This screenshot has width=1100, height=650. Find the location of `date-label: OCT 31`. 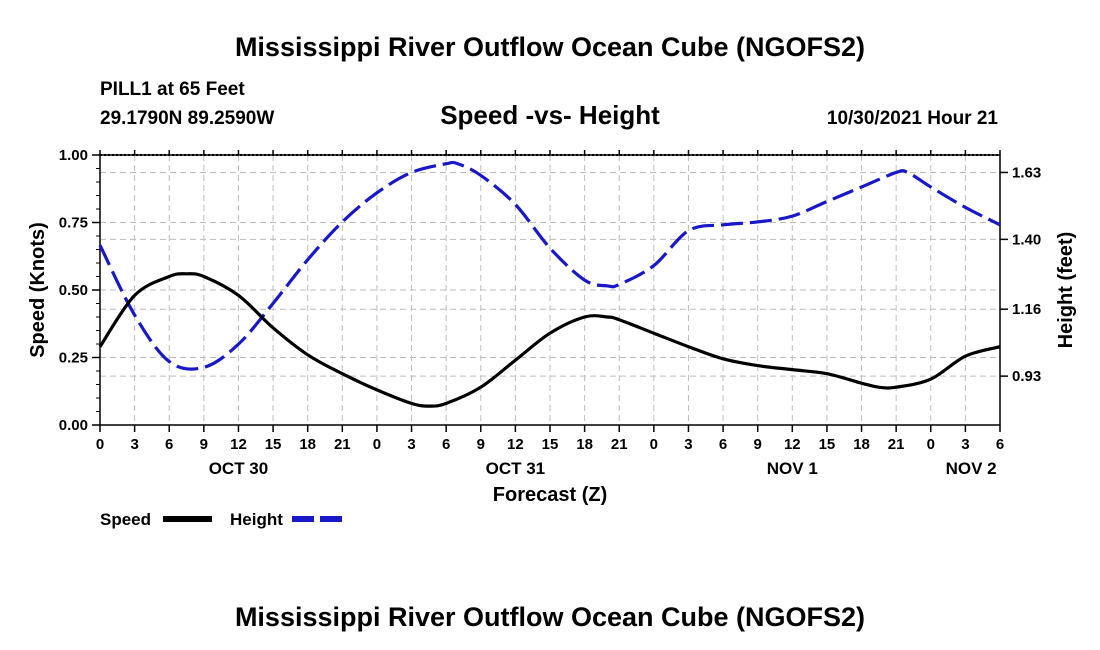

date-label: OCT 31 is located at coordinates (516, 468).